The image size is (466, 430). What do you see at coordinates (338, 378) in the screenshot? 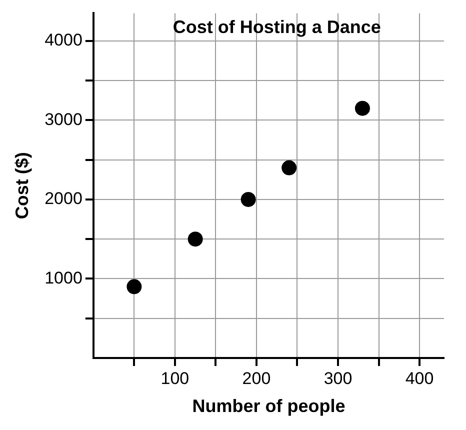
I see `x-tick-label: 300` at bounding box center [338, 378].